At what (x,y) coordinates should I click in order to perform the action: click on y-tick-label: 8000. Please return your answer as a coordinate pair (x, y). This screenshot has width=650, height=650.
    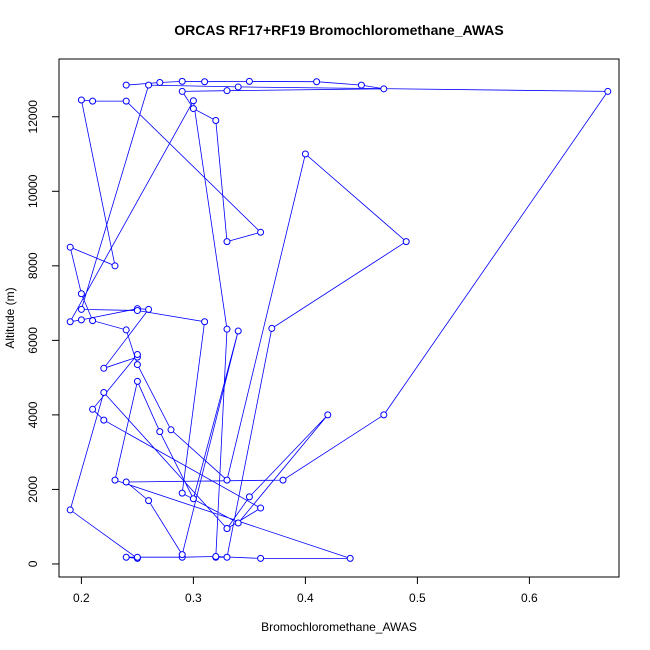
    Looking at the image, I should click on (33, 265).